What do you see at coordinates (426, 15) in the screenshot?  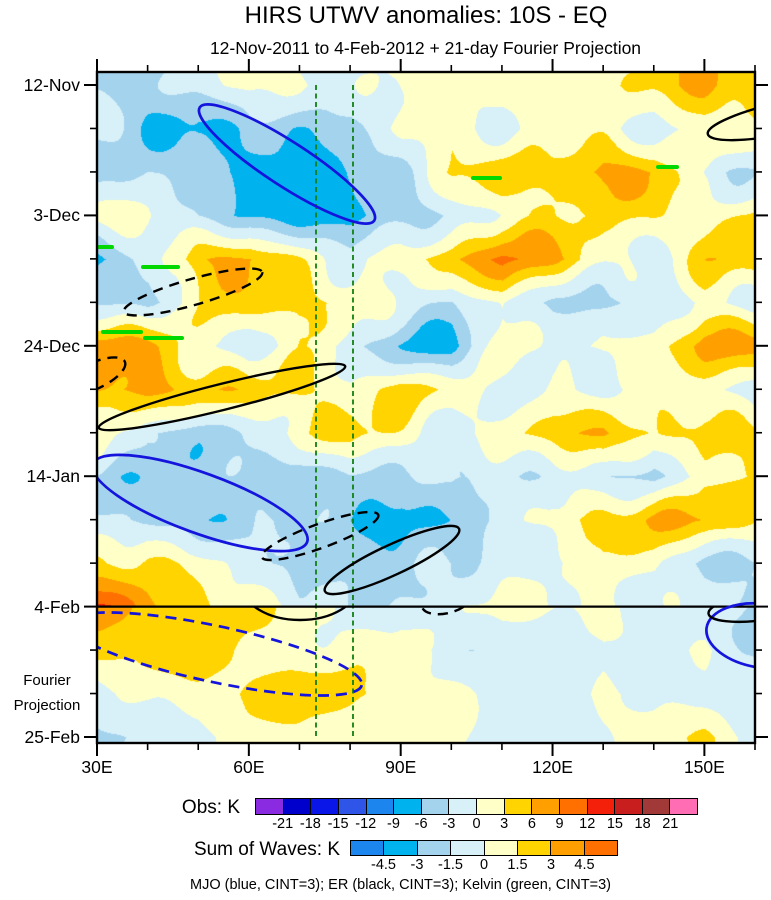 I see `chart-title: HIRS UTWV anomalies: 10S - EQ` at bounding box center [426, 15].